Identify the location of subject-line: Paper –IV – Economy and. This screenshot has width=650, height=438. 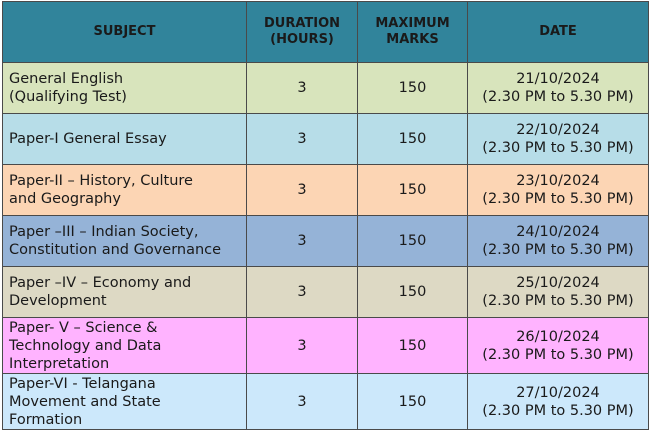
(100, 283).